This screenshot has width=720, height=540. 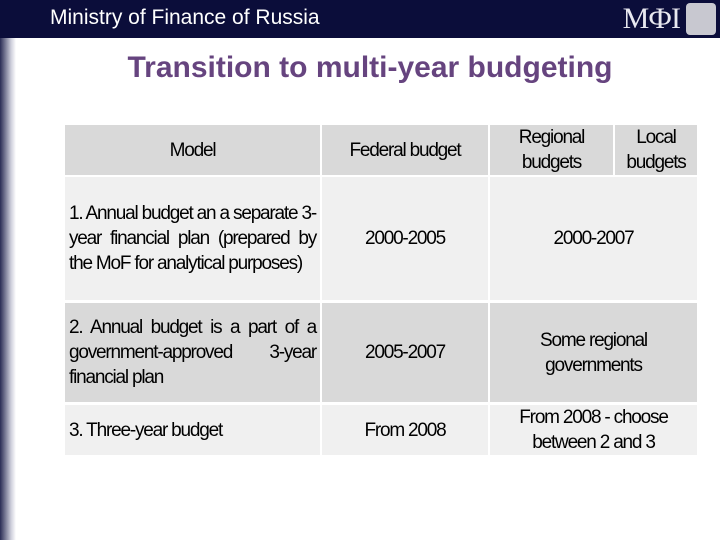 What do you see at coordinates (370, 67) in the screenshot?
I see `slide-title: Transition to multi-year budgeting` at bounding box center [370, 67].